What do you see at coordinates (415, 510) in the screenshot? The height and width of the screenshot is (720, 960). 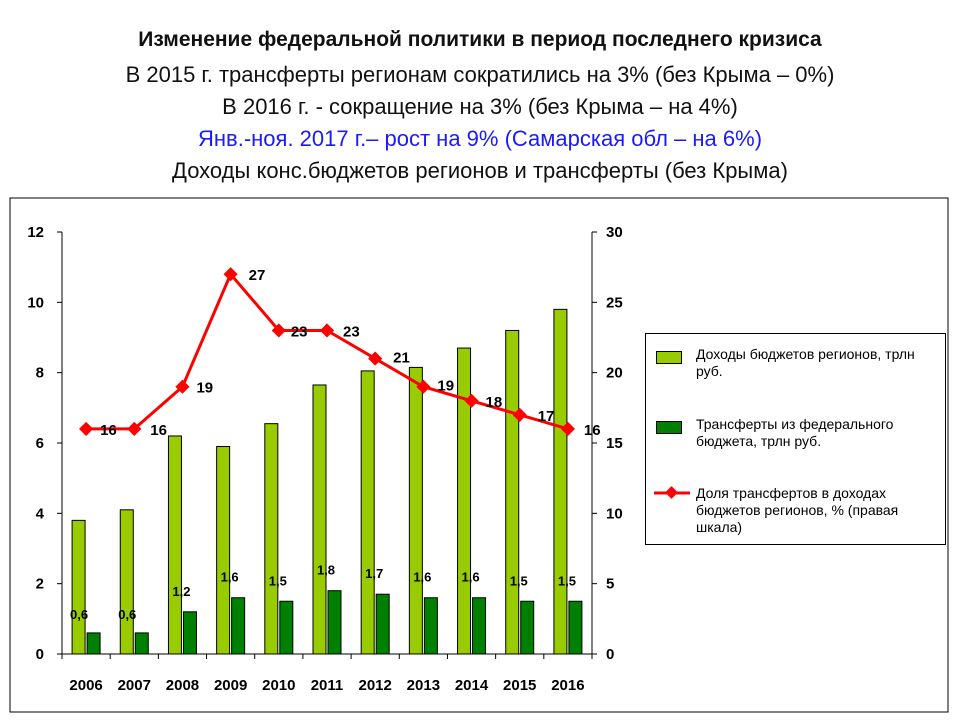 I see `bar-revenue-2013` at bounding box center [415, 510].